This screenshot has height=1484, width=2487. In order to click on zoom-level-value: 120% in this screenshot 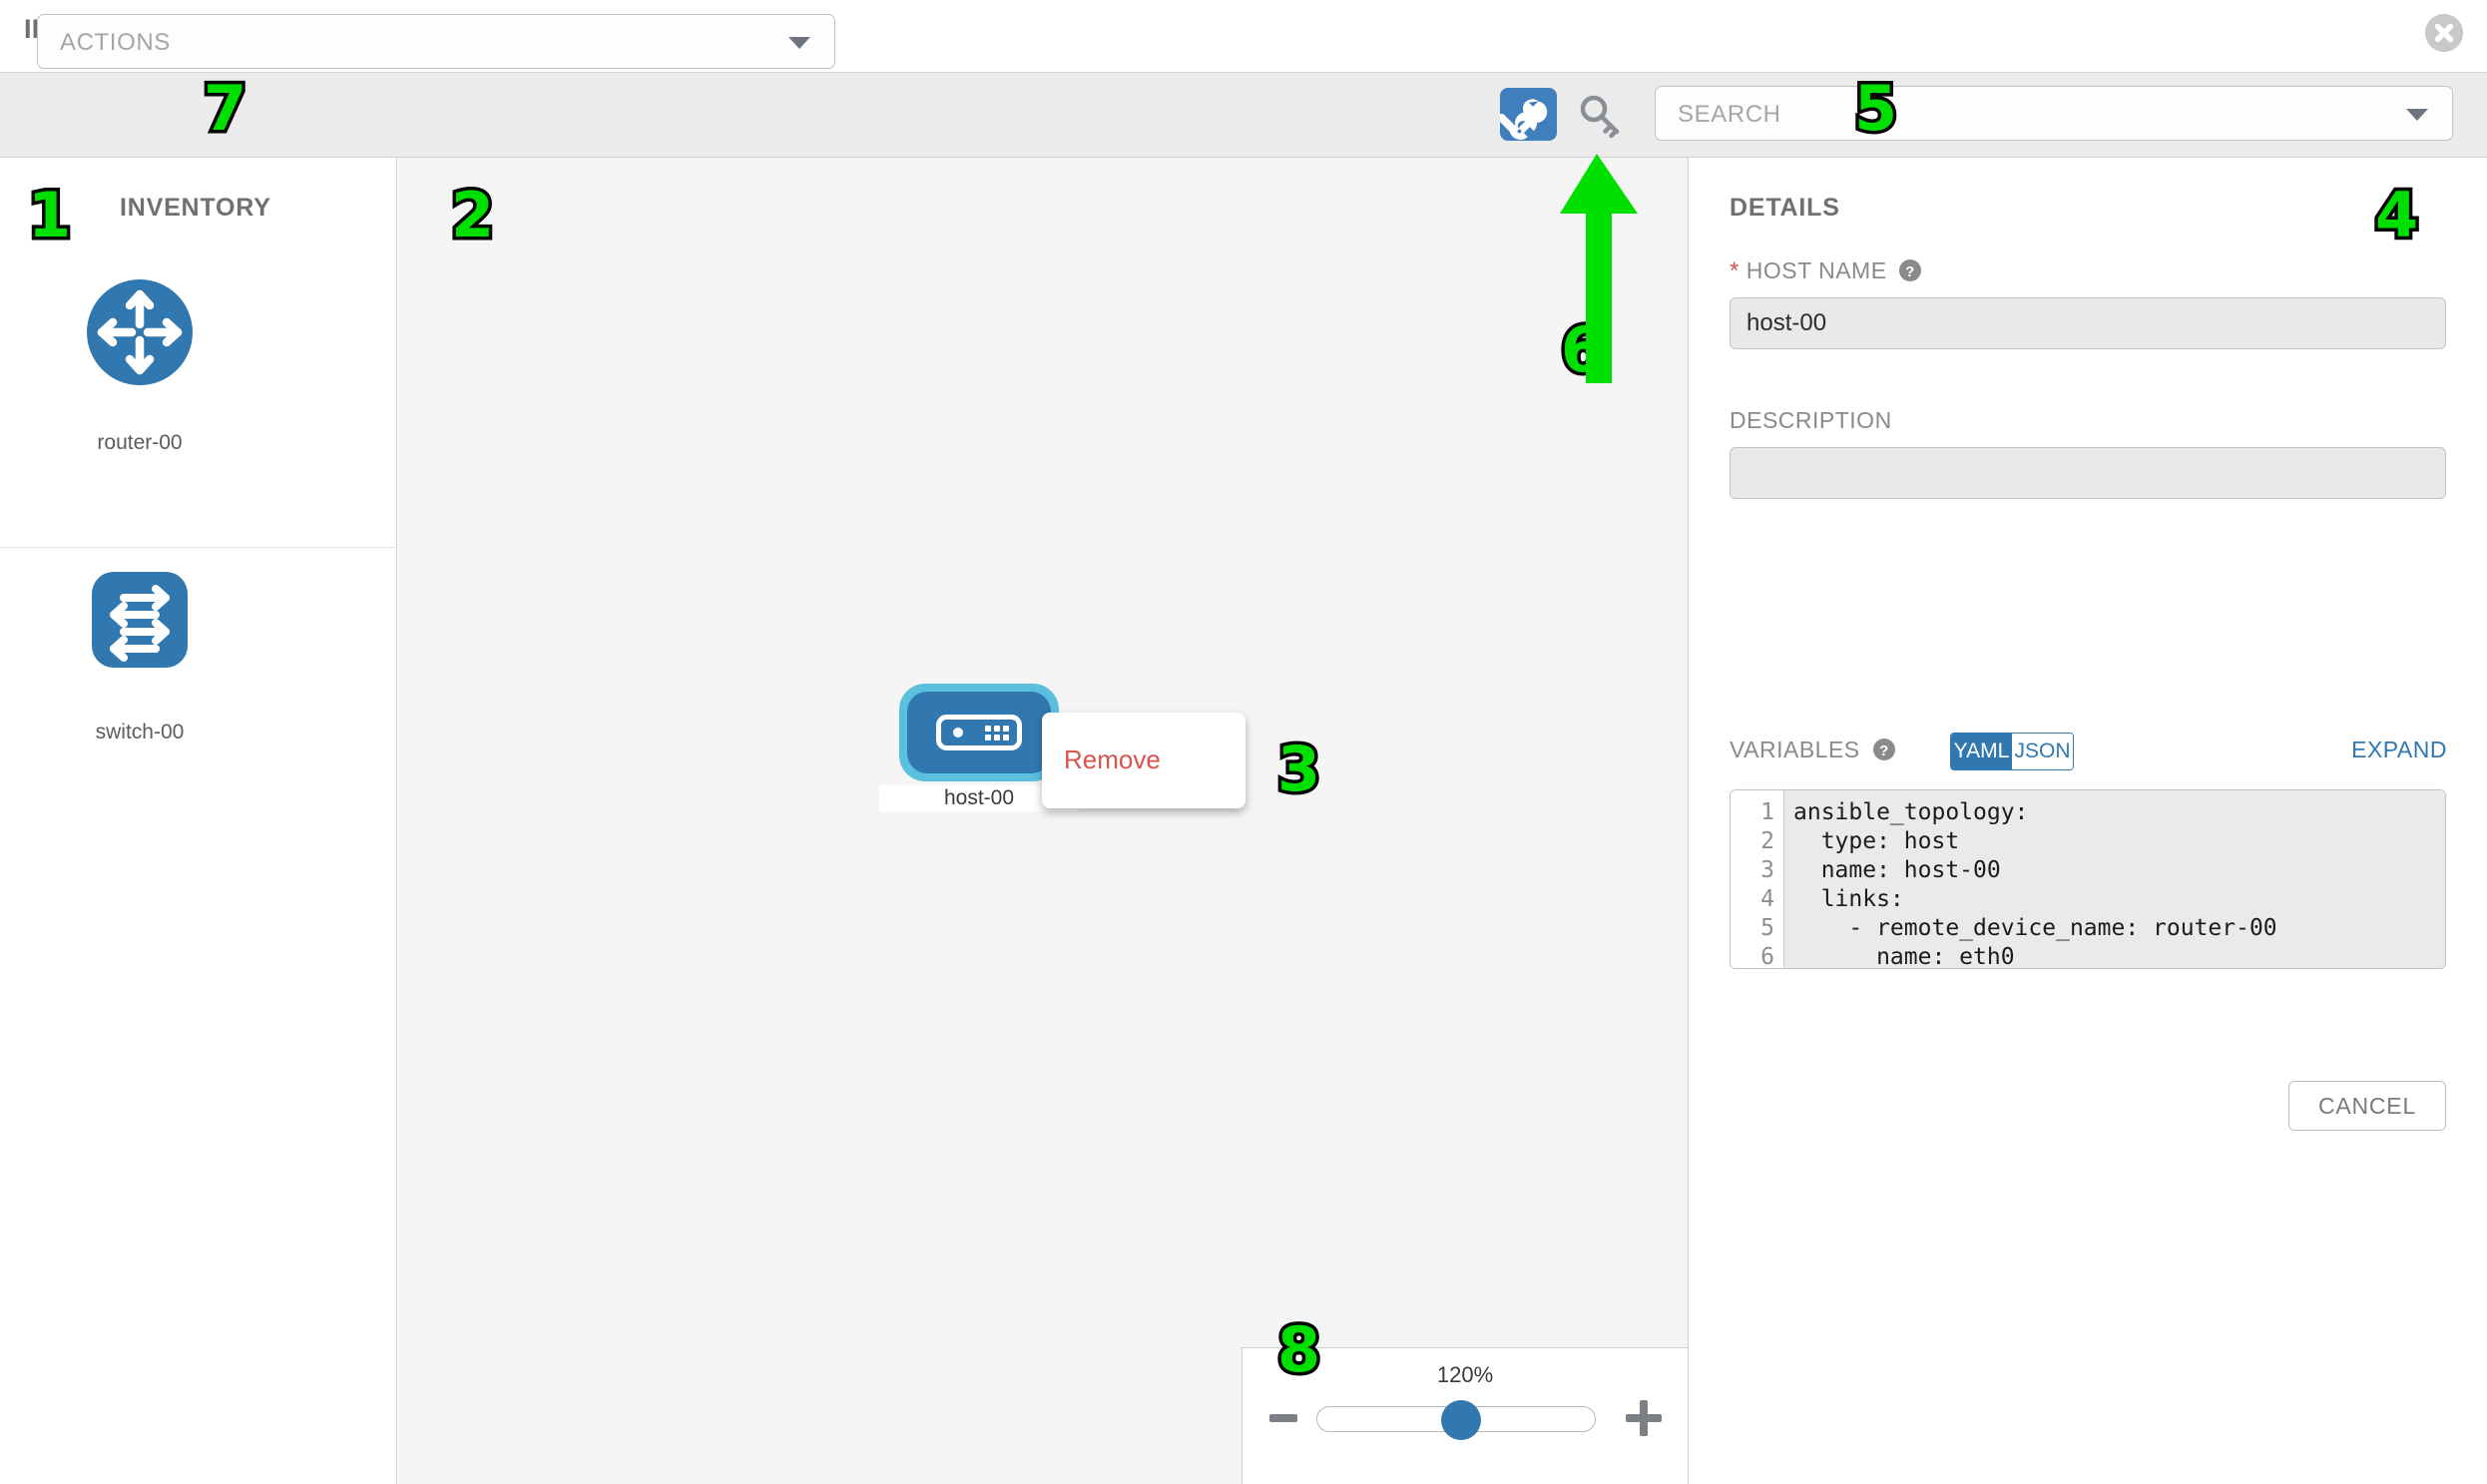, I will do `click(1465, 1374)`.